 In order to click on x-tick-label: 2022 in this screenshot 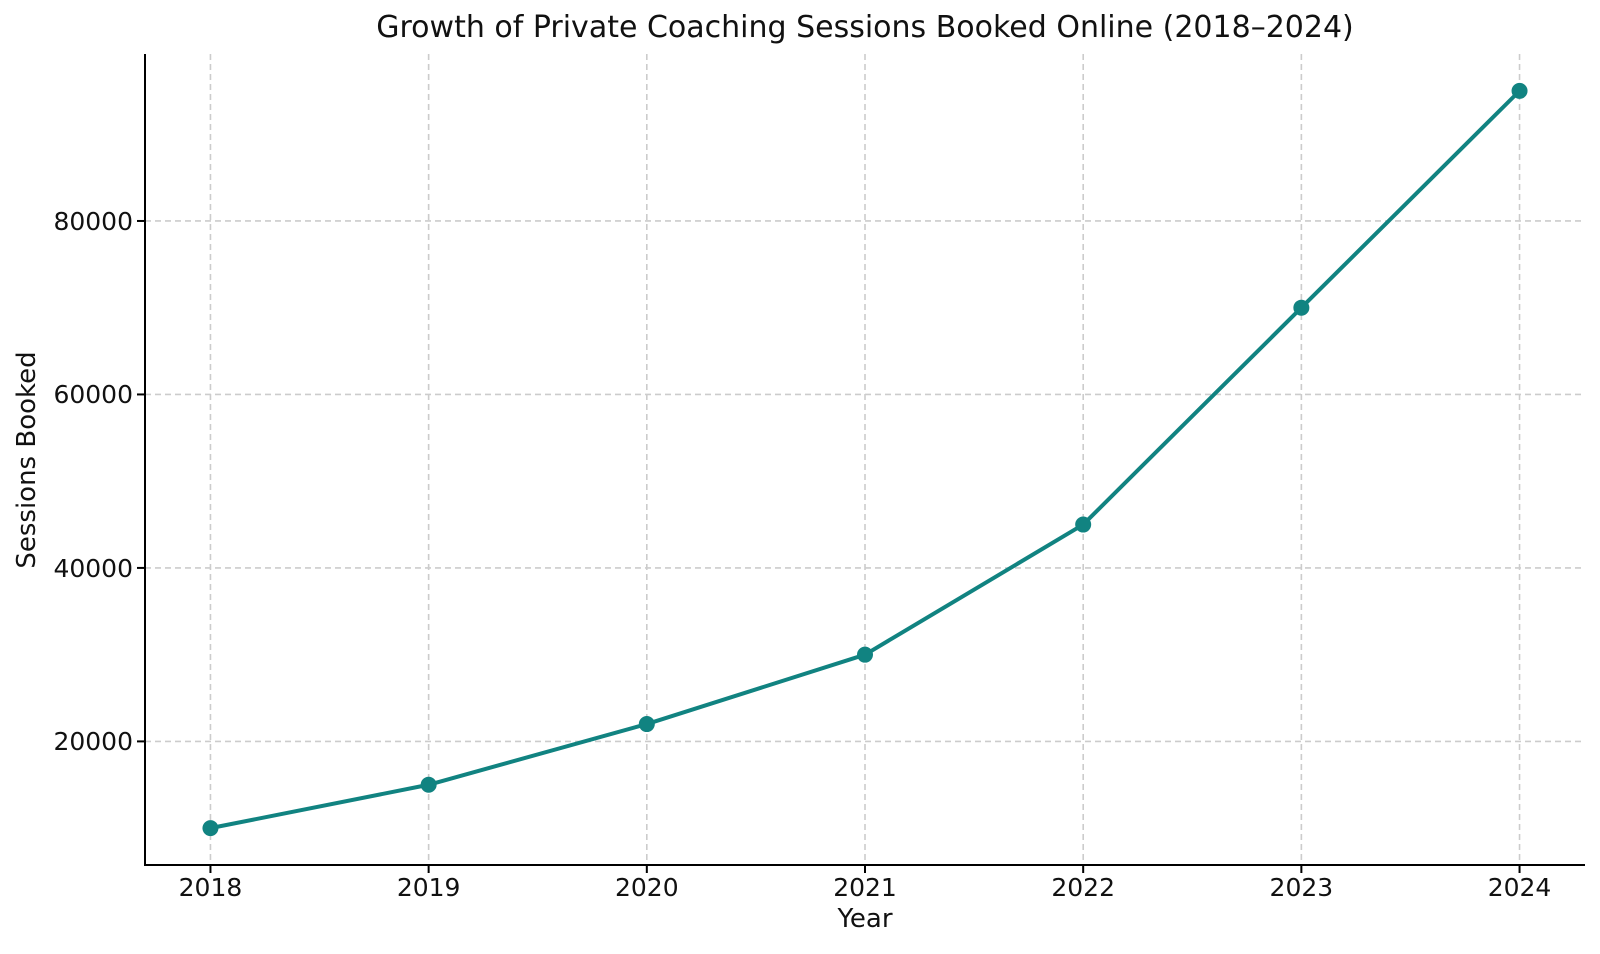, I will do `click(1083, 887)`.